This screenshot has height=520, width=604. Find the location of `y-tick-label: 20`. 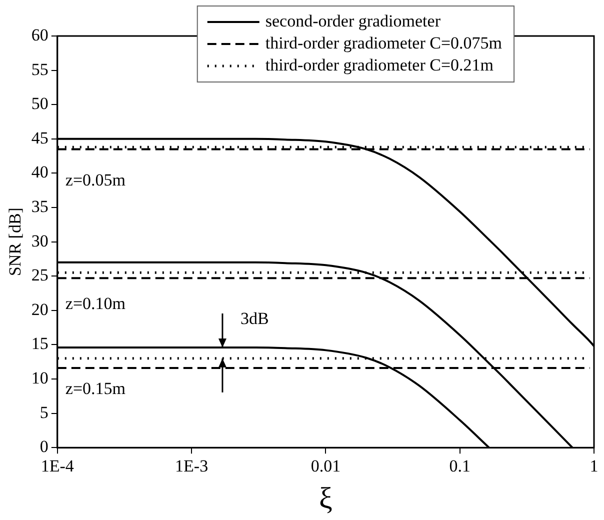

y-tick-label: 20 is located at coordinates (39, 309).